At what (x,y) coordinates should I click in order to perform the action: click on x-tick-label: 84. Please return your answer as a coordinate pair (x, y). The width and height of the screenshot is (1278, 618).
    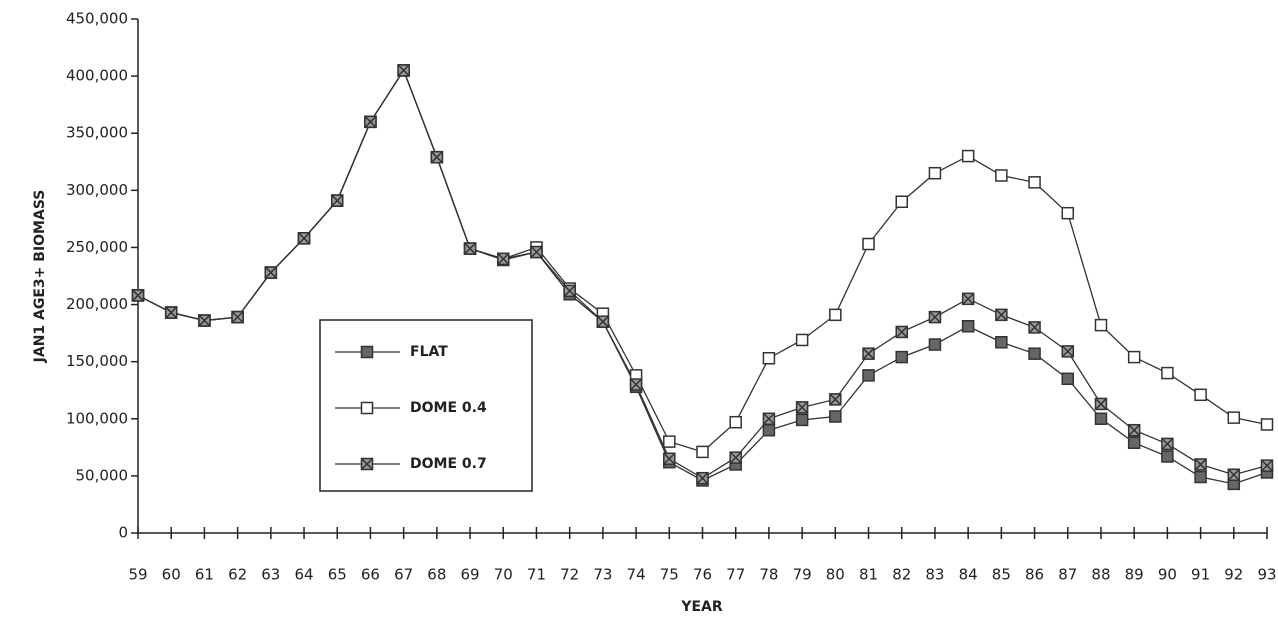
    Looking at the image, I should click on (968, 575).